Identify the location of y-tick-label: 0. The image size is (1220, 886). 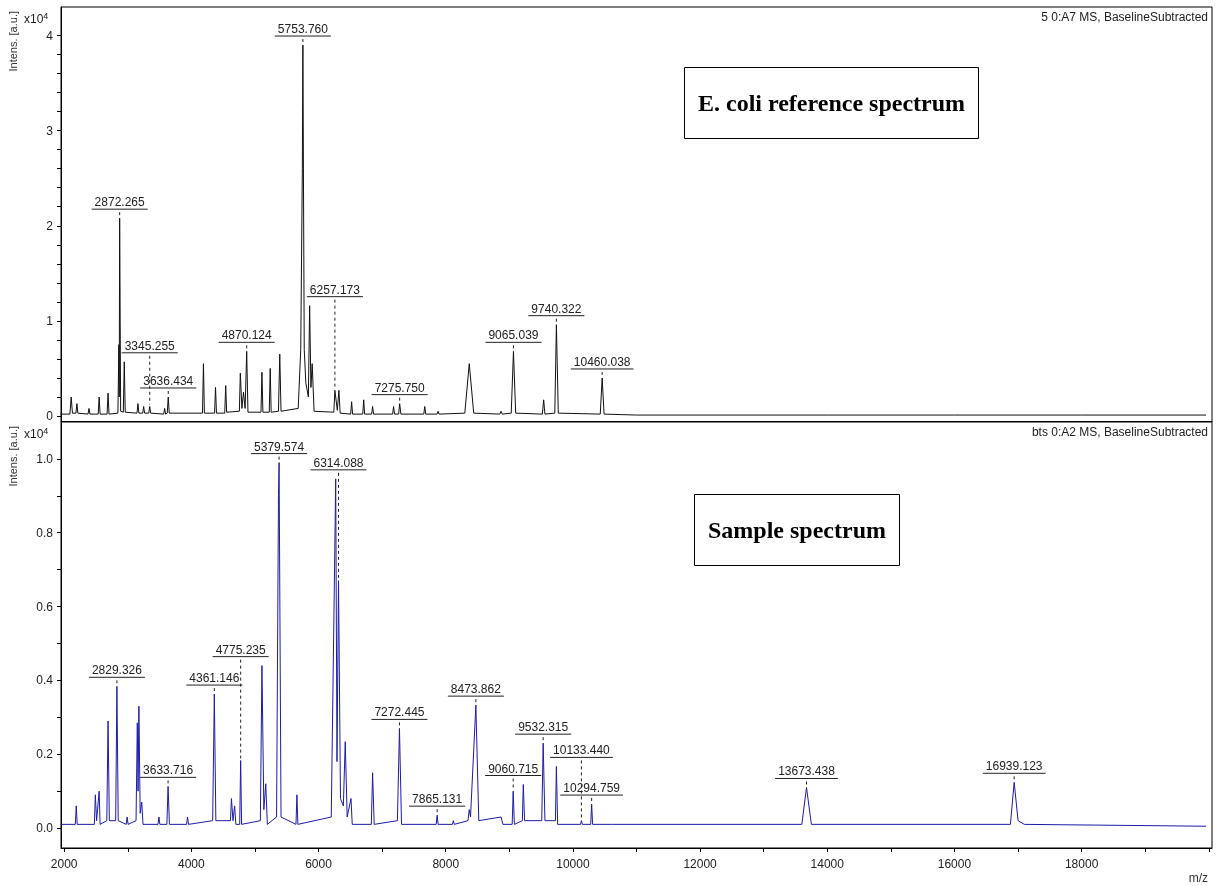
(50, 416).